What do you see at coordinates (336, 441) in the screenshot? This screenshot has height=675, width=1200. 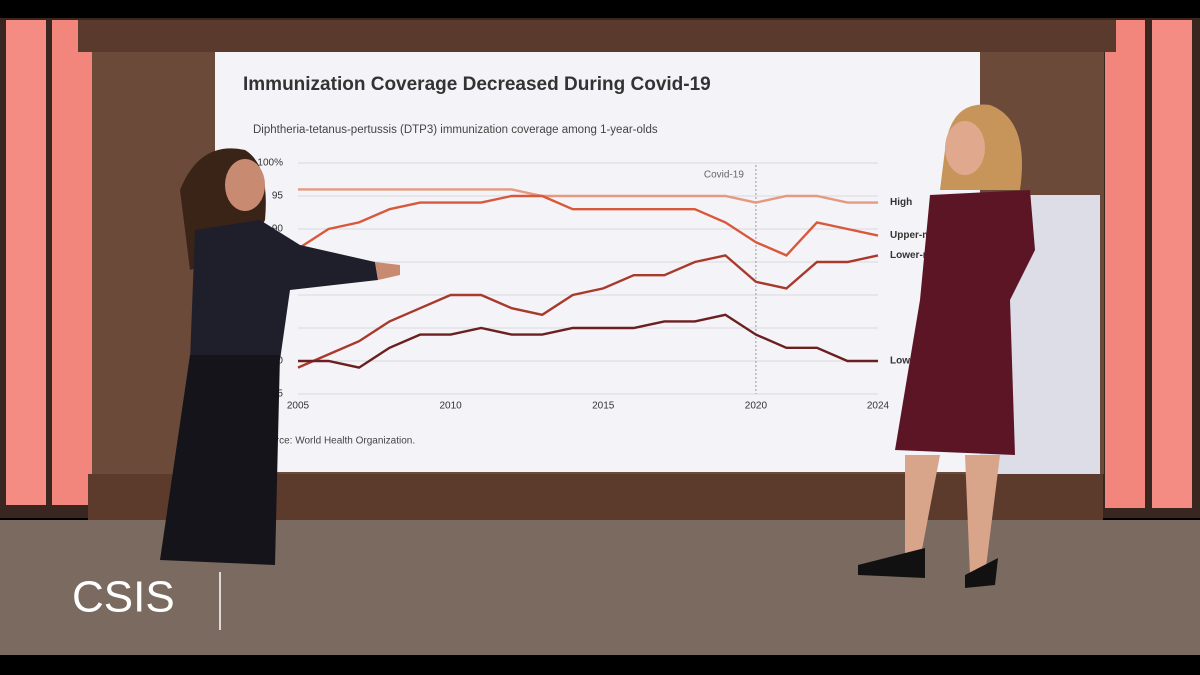 I see `chart-source: Source: World Health Organization.` at bounding box center [336, 441].